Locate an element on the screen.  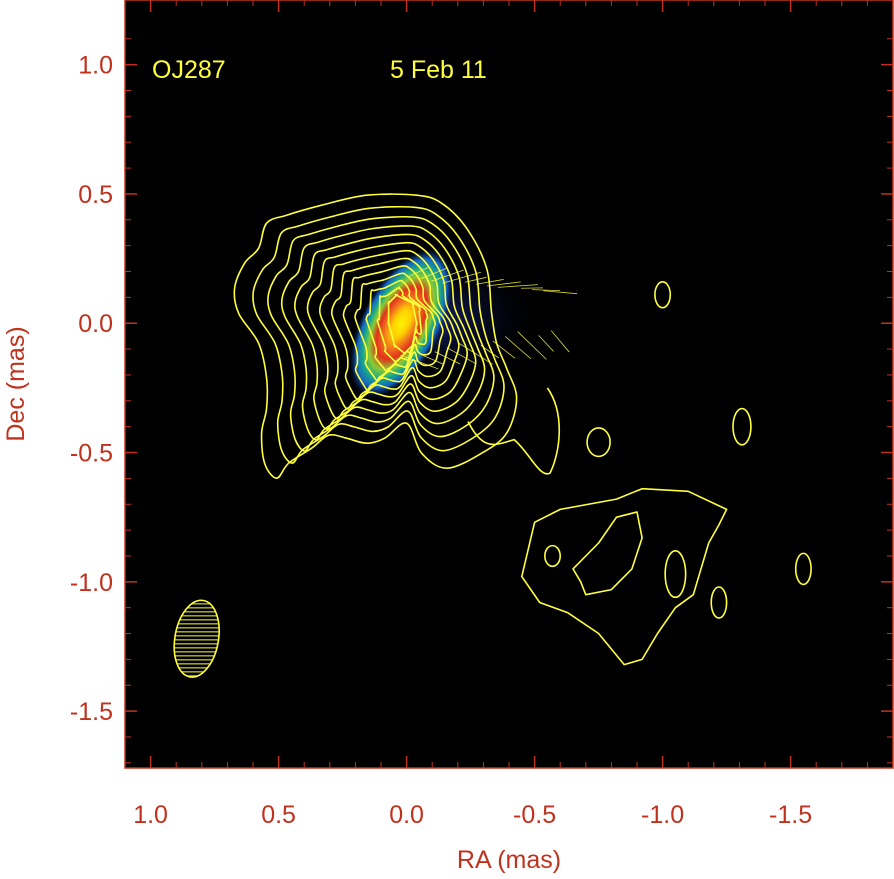
contour-extension is located at coordinates (514, 431).